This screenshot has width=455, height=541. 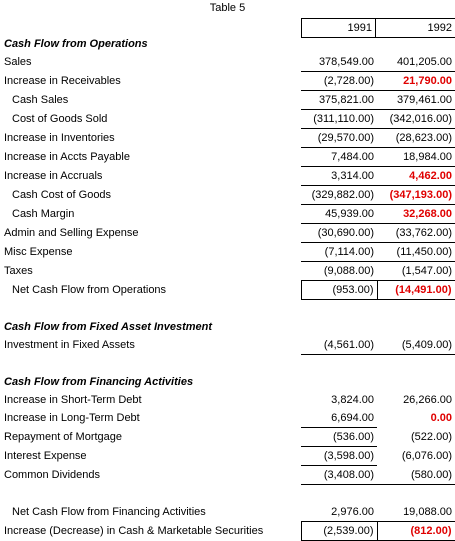 I want to click on row-label: Taxes, so click(x=18, y=271).